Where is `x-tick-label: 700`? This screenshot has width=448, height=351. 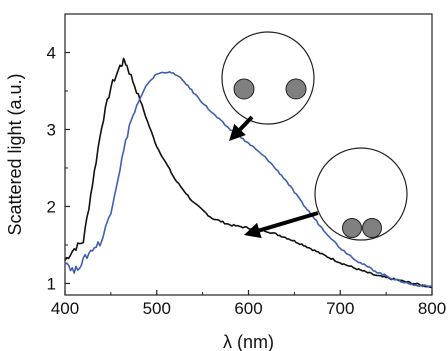 x-tick-label: 700 is located at coordinates (340, 308).